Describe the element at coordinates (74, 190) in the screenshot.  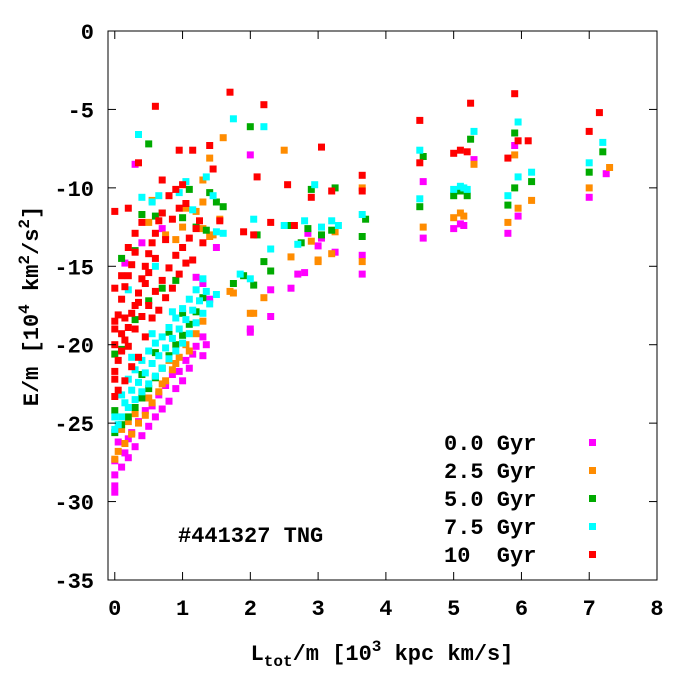
I see `y-tick-label: -10` at that location.